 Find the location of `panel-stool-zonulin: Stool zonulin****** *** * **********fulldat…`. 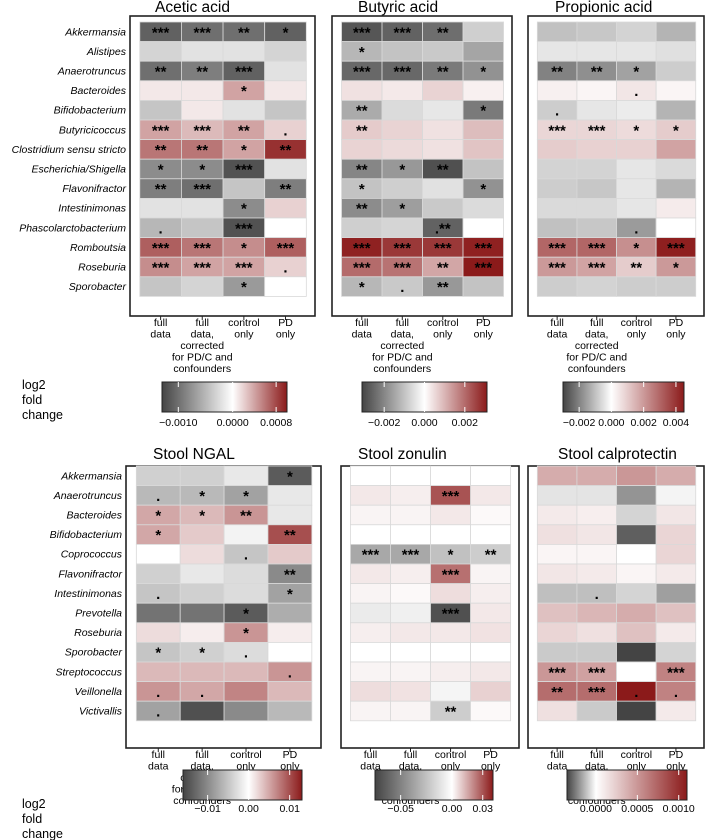

panel-stool-zonulin: Stool zonulin****** *** * **********fulldat… is located at coordinates (430, 630).